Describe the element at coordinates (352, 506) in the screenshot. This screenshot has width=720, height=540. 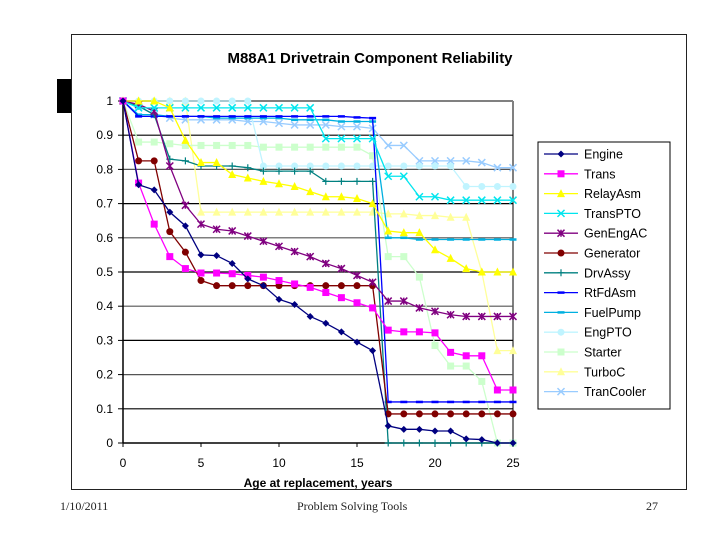
I see `footer-title: Problem Solving Tools` at that location.